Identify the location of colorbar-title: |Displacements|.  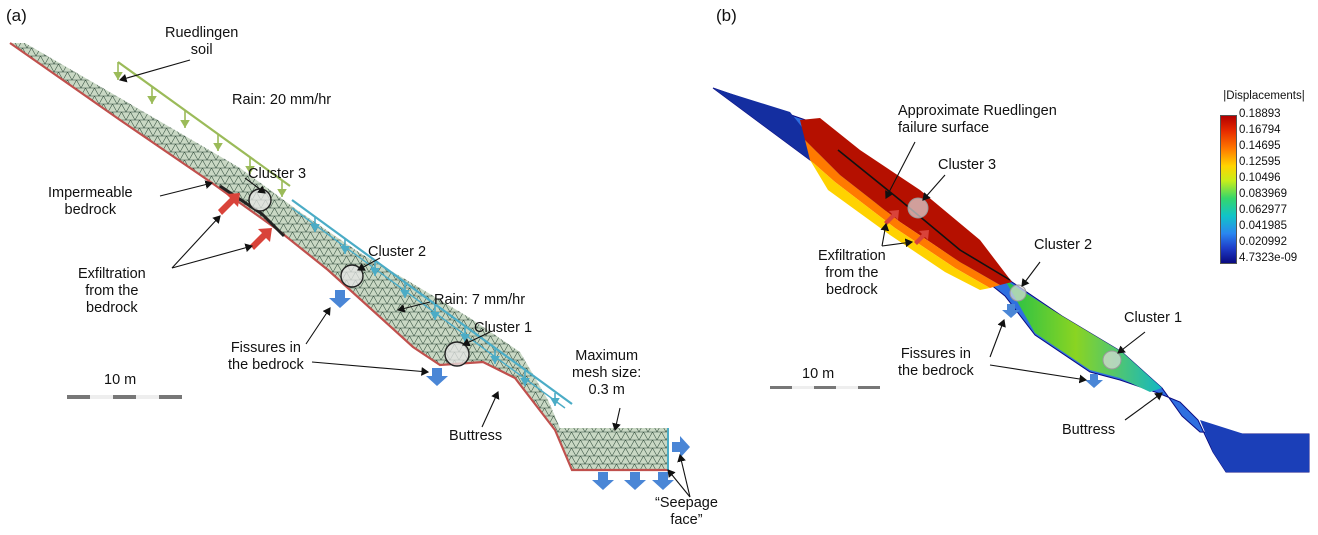
(1264, 96).